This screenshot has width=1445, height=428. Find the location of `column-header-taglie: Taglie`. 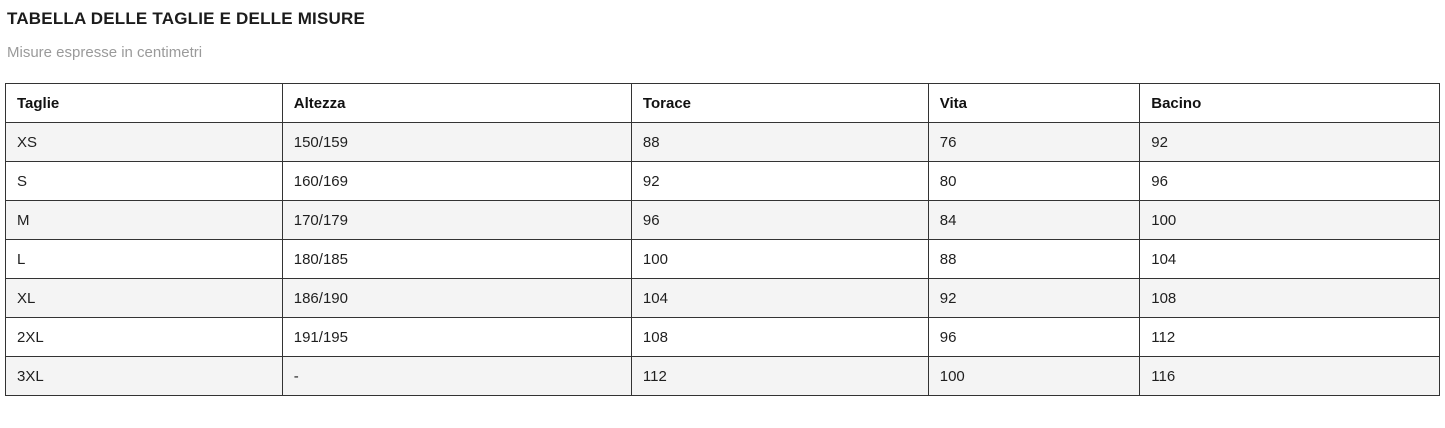

column-header-taglie: Taglie is located at coordinates (144, 103).